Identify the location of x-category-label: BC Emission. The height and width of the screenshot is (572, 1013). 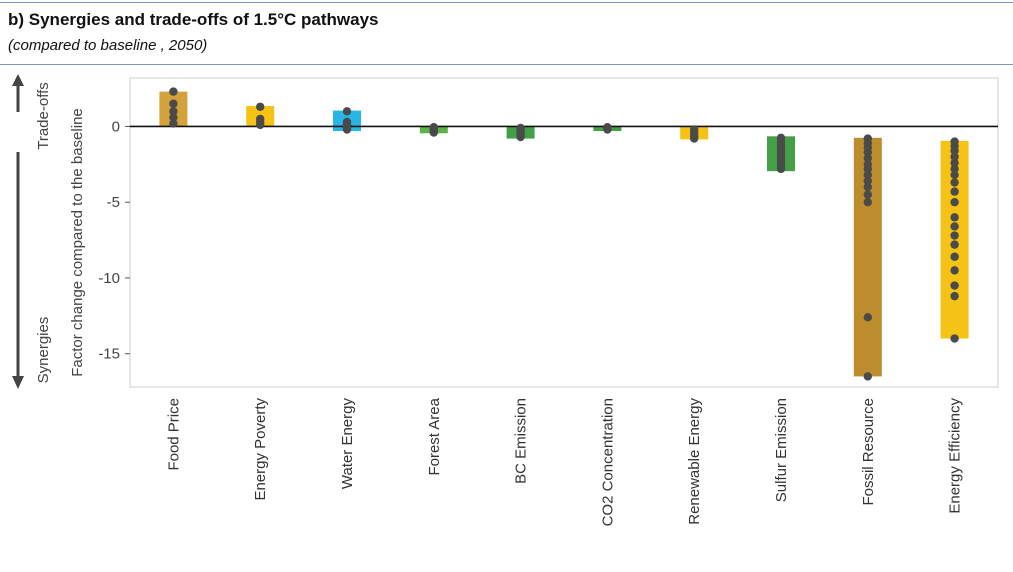
(521, 441).